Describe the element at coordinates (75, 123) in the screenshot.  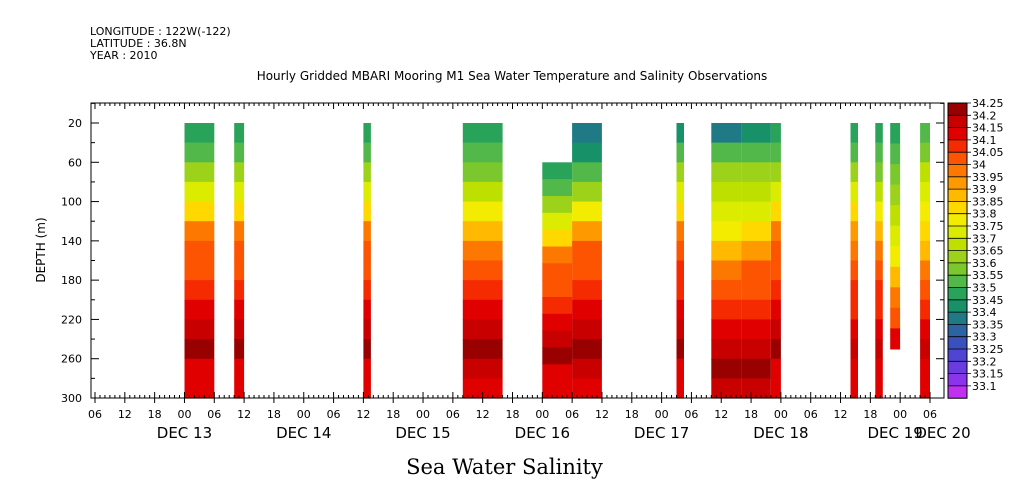
I see `y-tick-label: 20` at that location.